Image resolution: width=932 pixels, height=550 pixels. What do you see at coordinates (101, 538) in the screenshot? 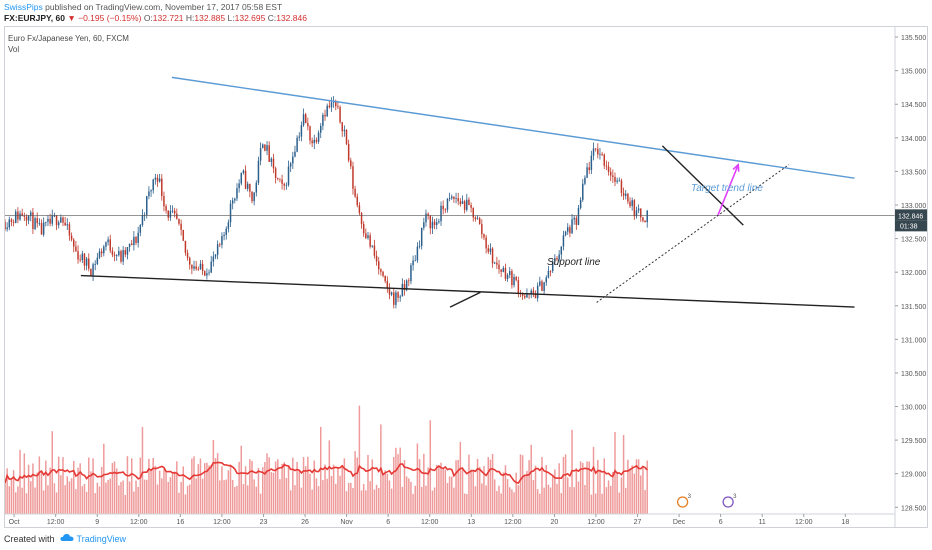
I see `tradingview-logo-text: TradingView` at bounding box center [101, 538].